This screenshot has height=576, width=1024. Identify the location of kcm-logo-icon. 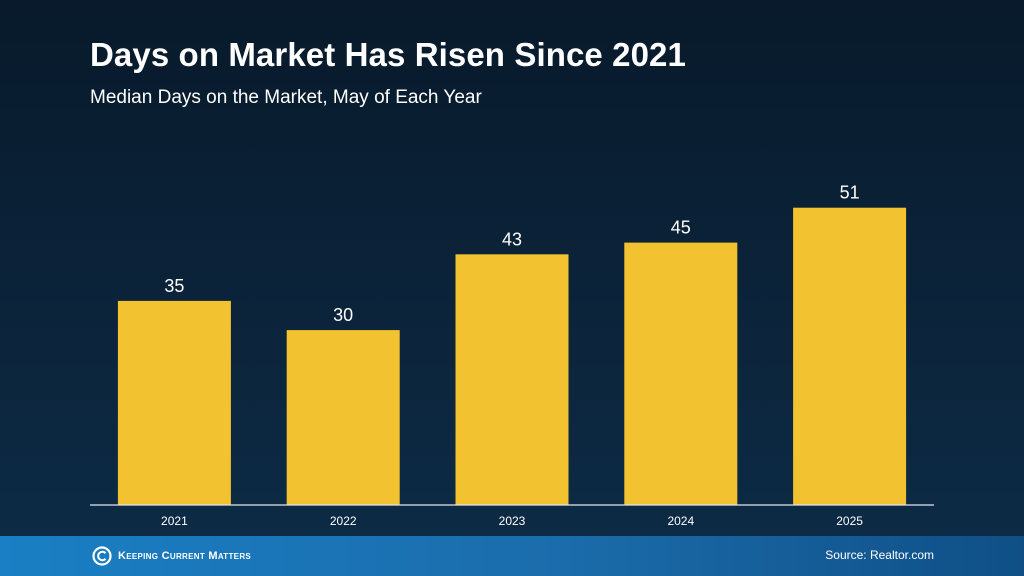
(102, 556).